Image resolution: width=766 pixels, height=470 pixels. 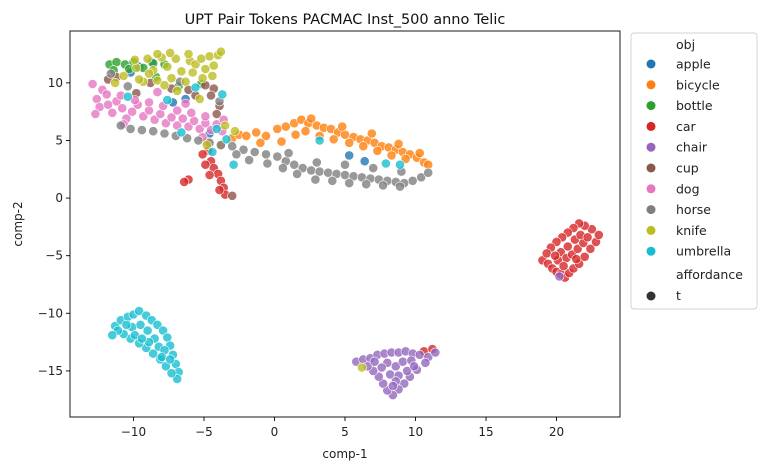 I want to click on legend-label-knife: knife, so click(x=691, y=230).